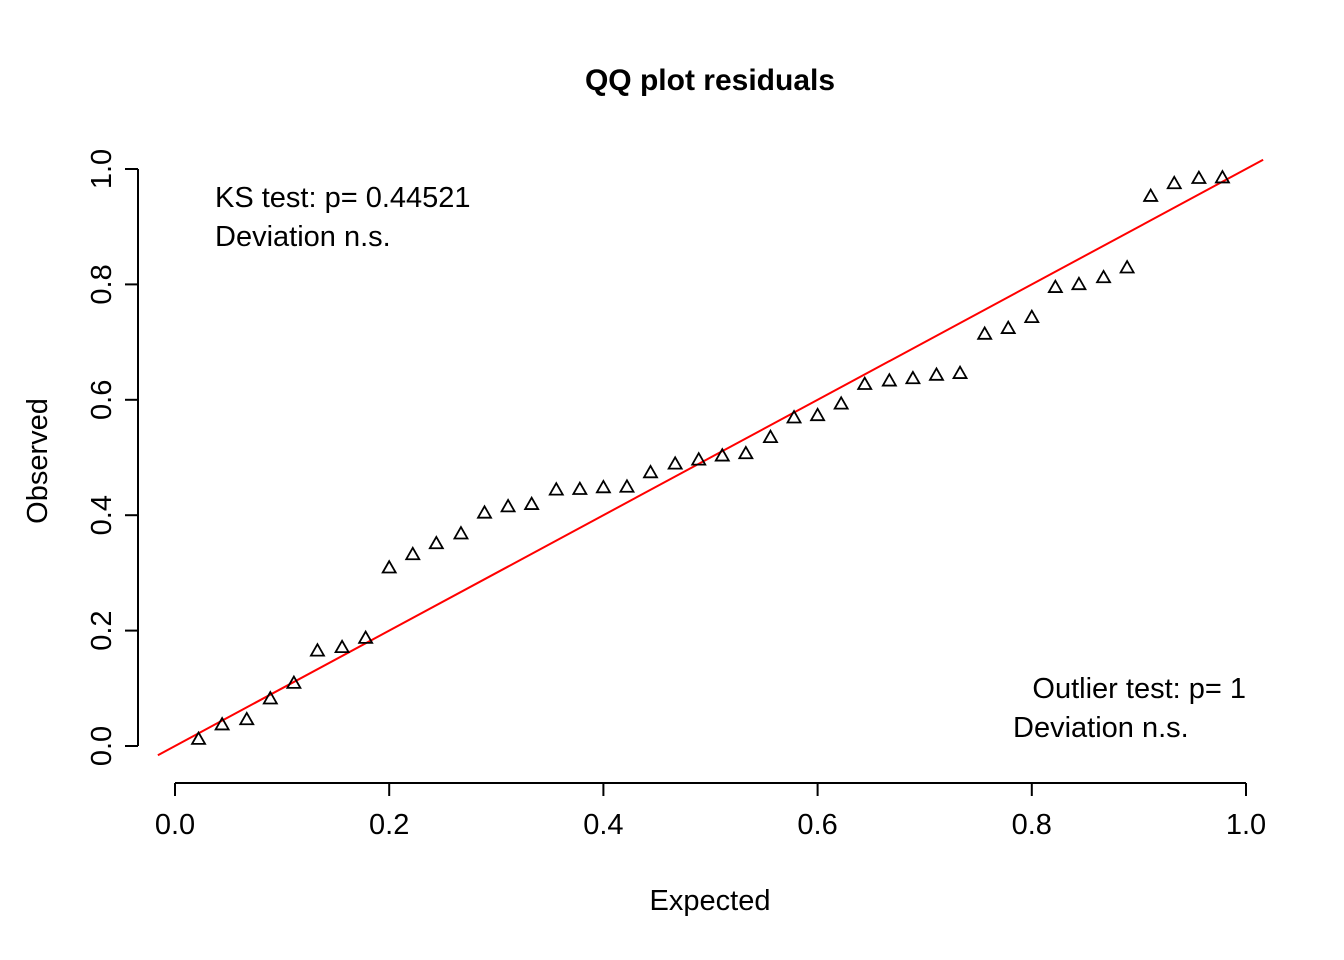 Image resolution: width=1344 pixels, height=960 pixels. I want to click on y-tick-label: 1.0, so click(102, 169).